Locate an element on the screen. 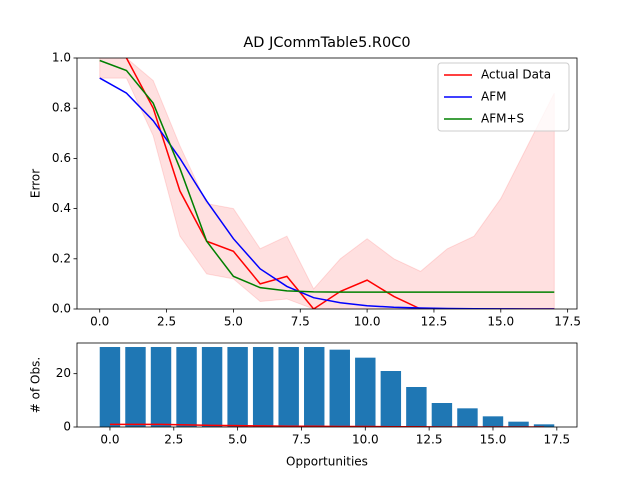 This screenshot has width=640, height=480. y-tick-label: 0.2 is located at coordinates (61, 258).